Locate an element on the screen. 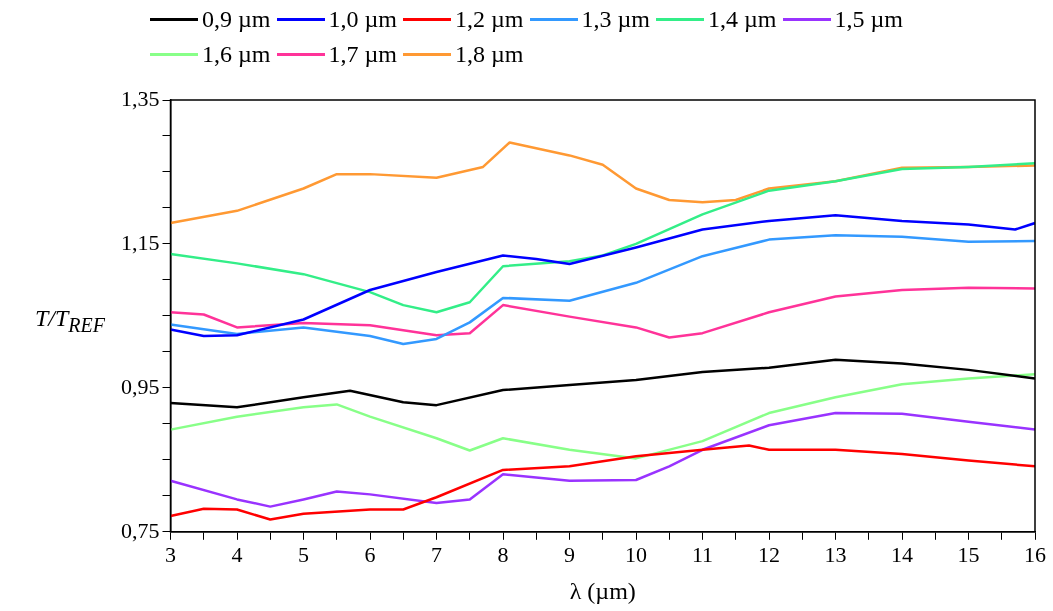 Image resolution: width=1053 pixels, height=611 pixels. legend-label: 1,6 µm is located at coordinates (236, 54).